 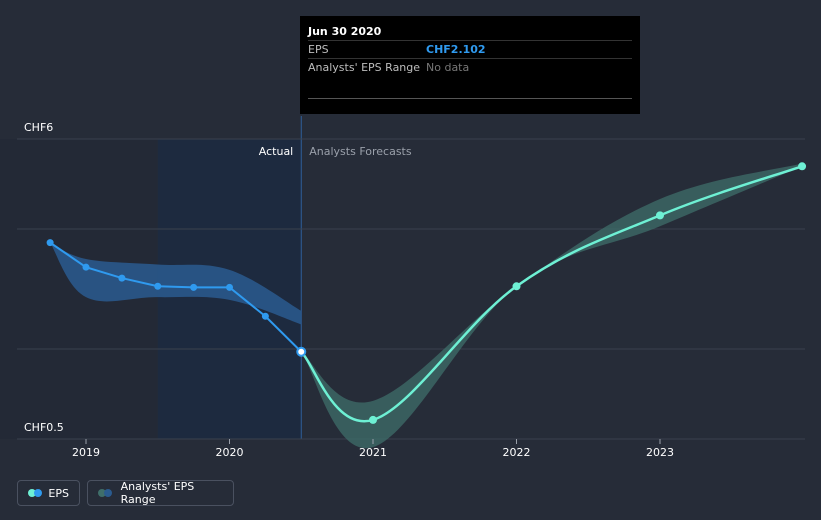 What do you see at coordinates (58, 493) in the screenshot?
I see `legend-eps-label: EPS` at bounding box center [58, 493].